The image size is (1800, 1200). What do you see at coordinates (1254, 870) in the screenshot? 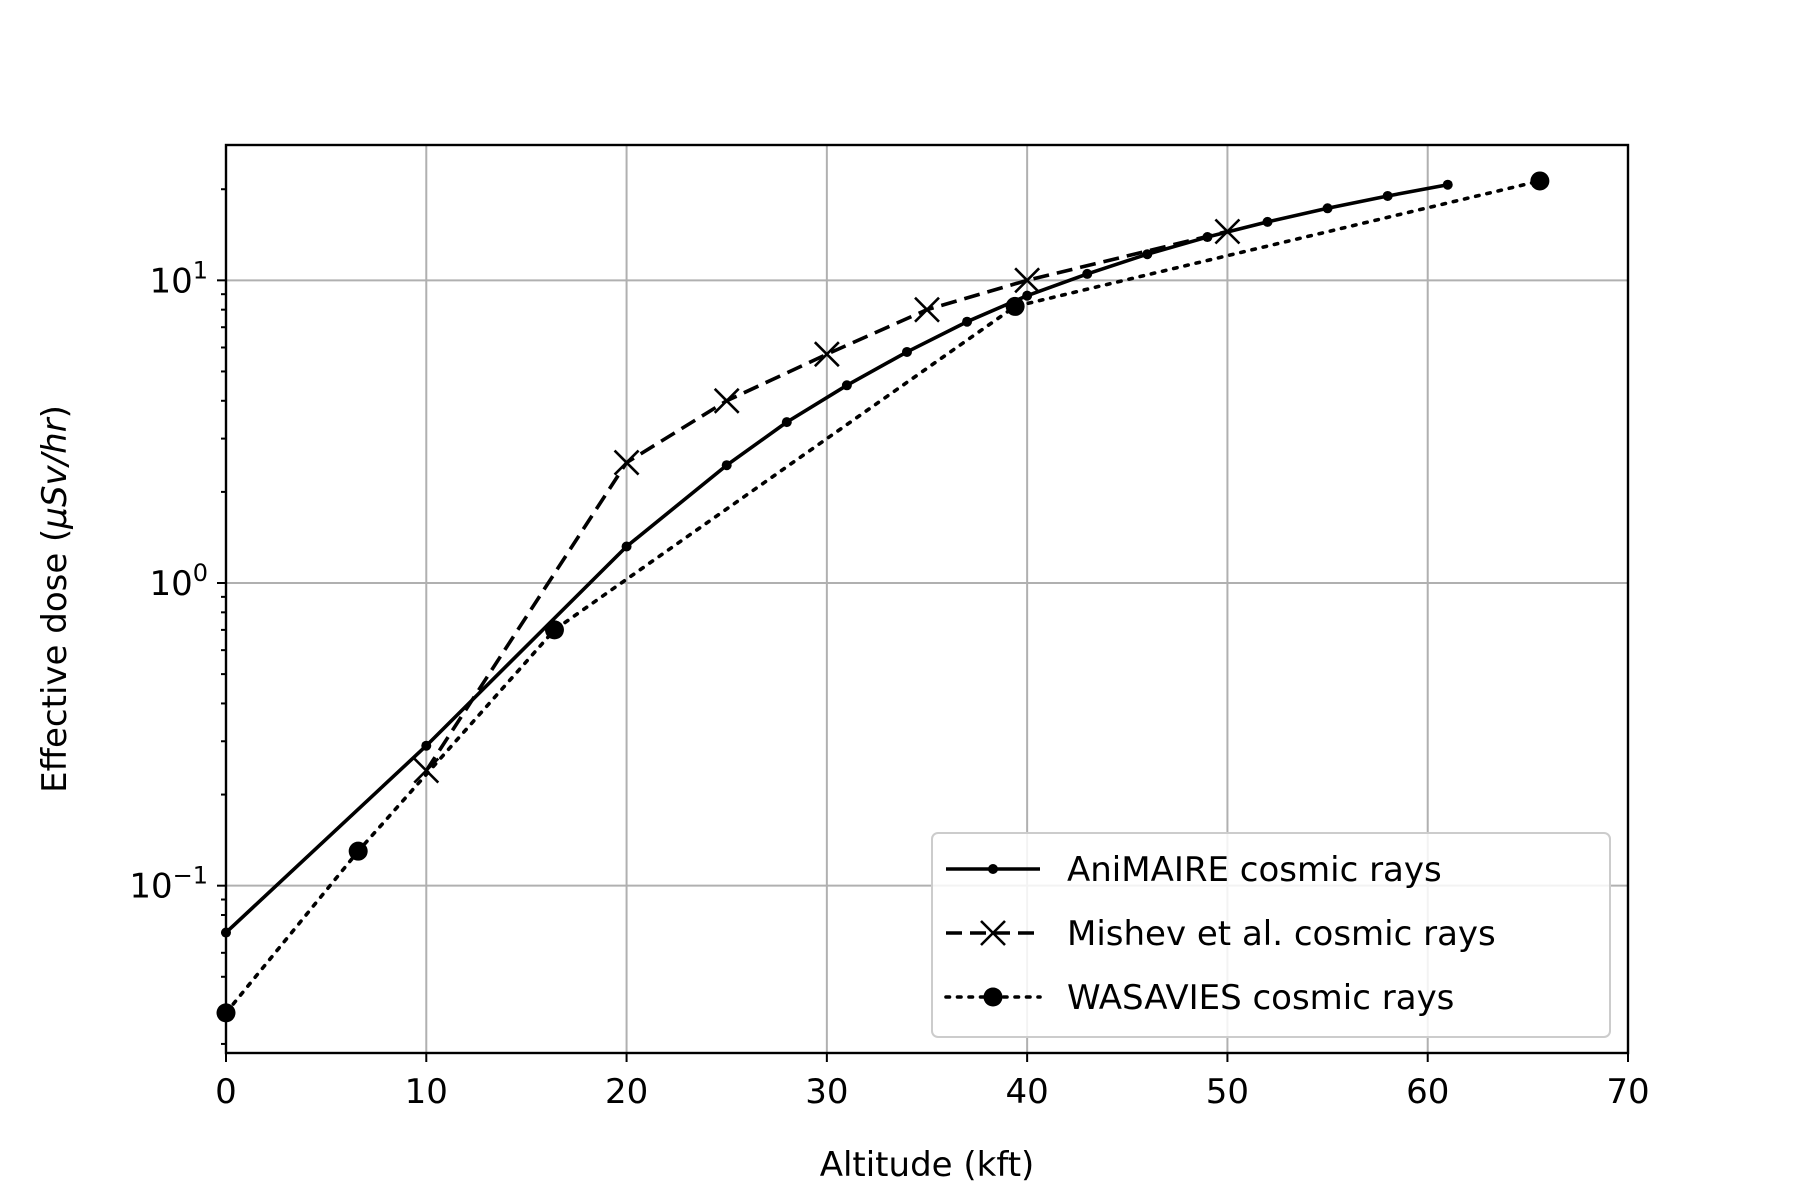
I see `legend-label: AniMAIRE cosmic rays` at bounding box center [1254, 870].